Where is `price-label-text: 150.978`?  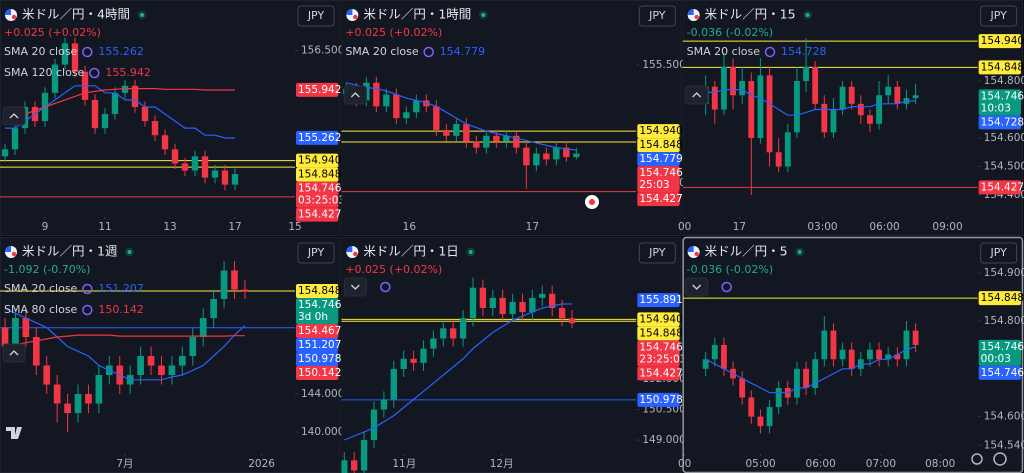 price-label-text: 150.978 is located at coordinates (660, 400).